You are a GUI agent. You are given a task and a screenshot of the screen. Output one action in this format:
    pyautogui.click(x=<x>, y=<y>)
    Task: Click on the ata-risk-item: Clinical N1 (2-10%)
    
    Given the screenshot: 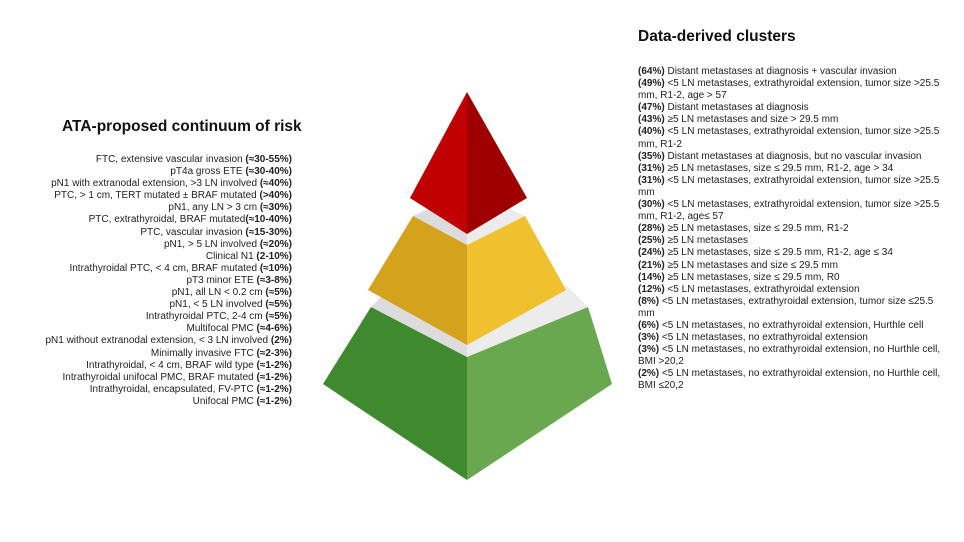 What is the action you would take?
    pyautogui.click(x=168, y=257)
    